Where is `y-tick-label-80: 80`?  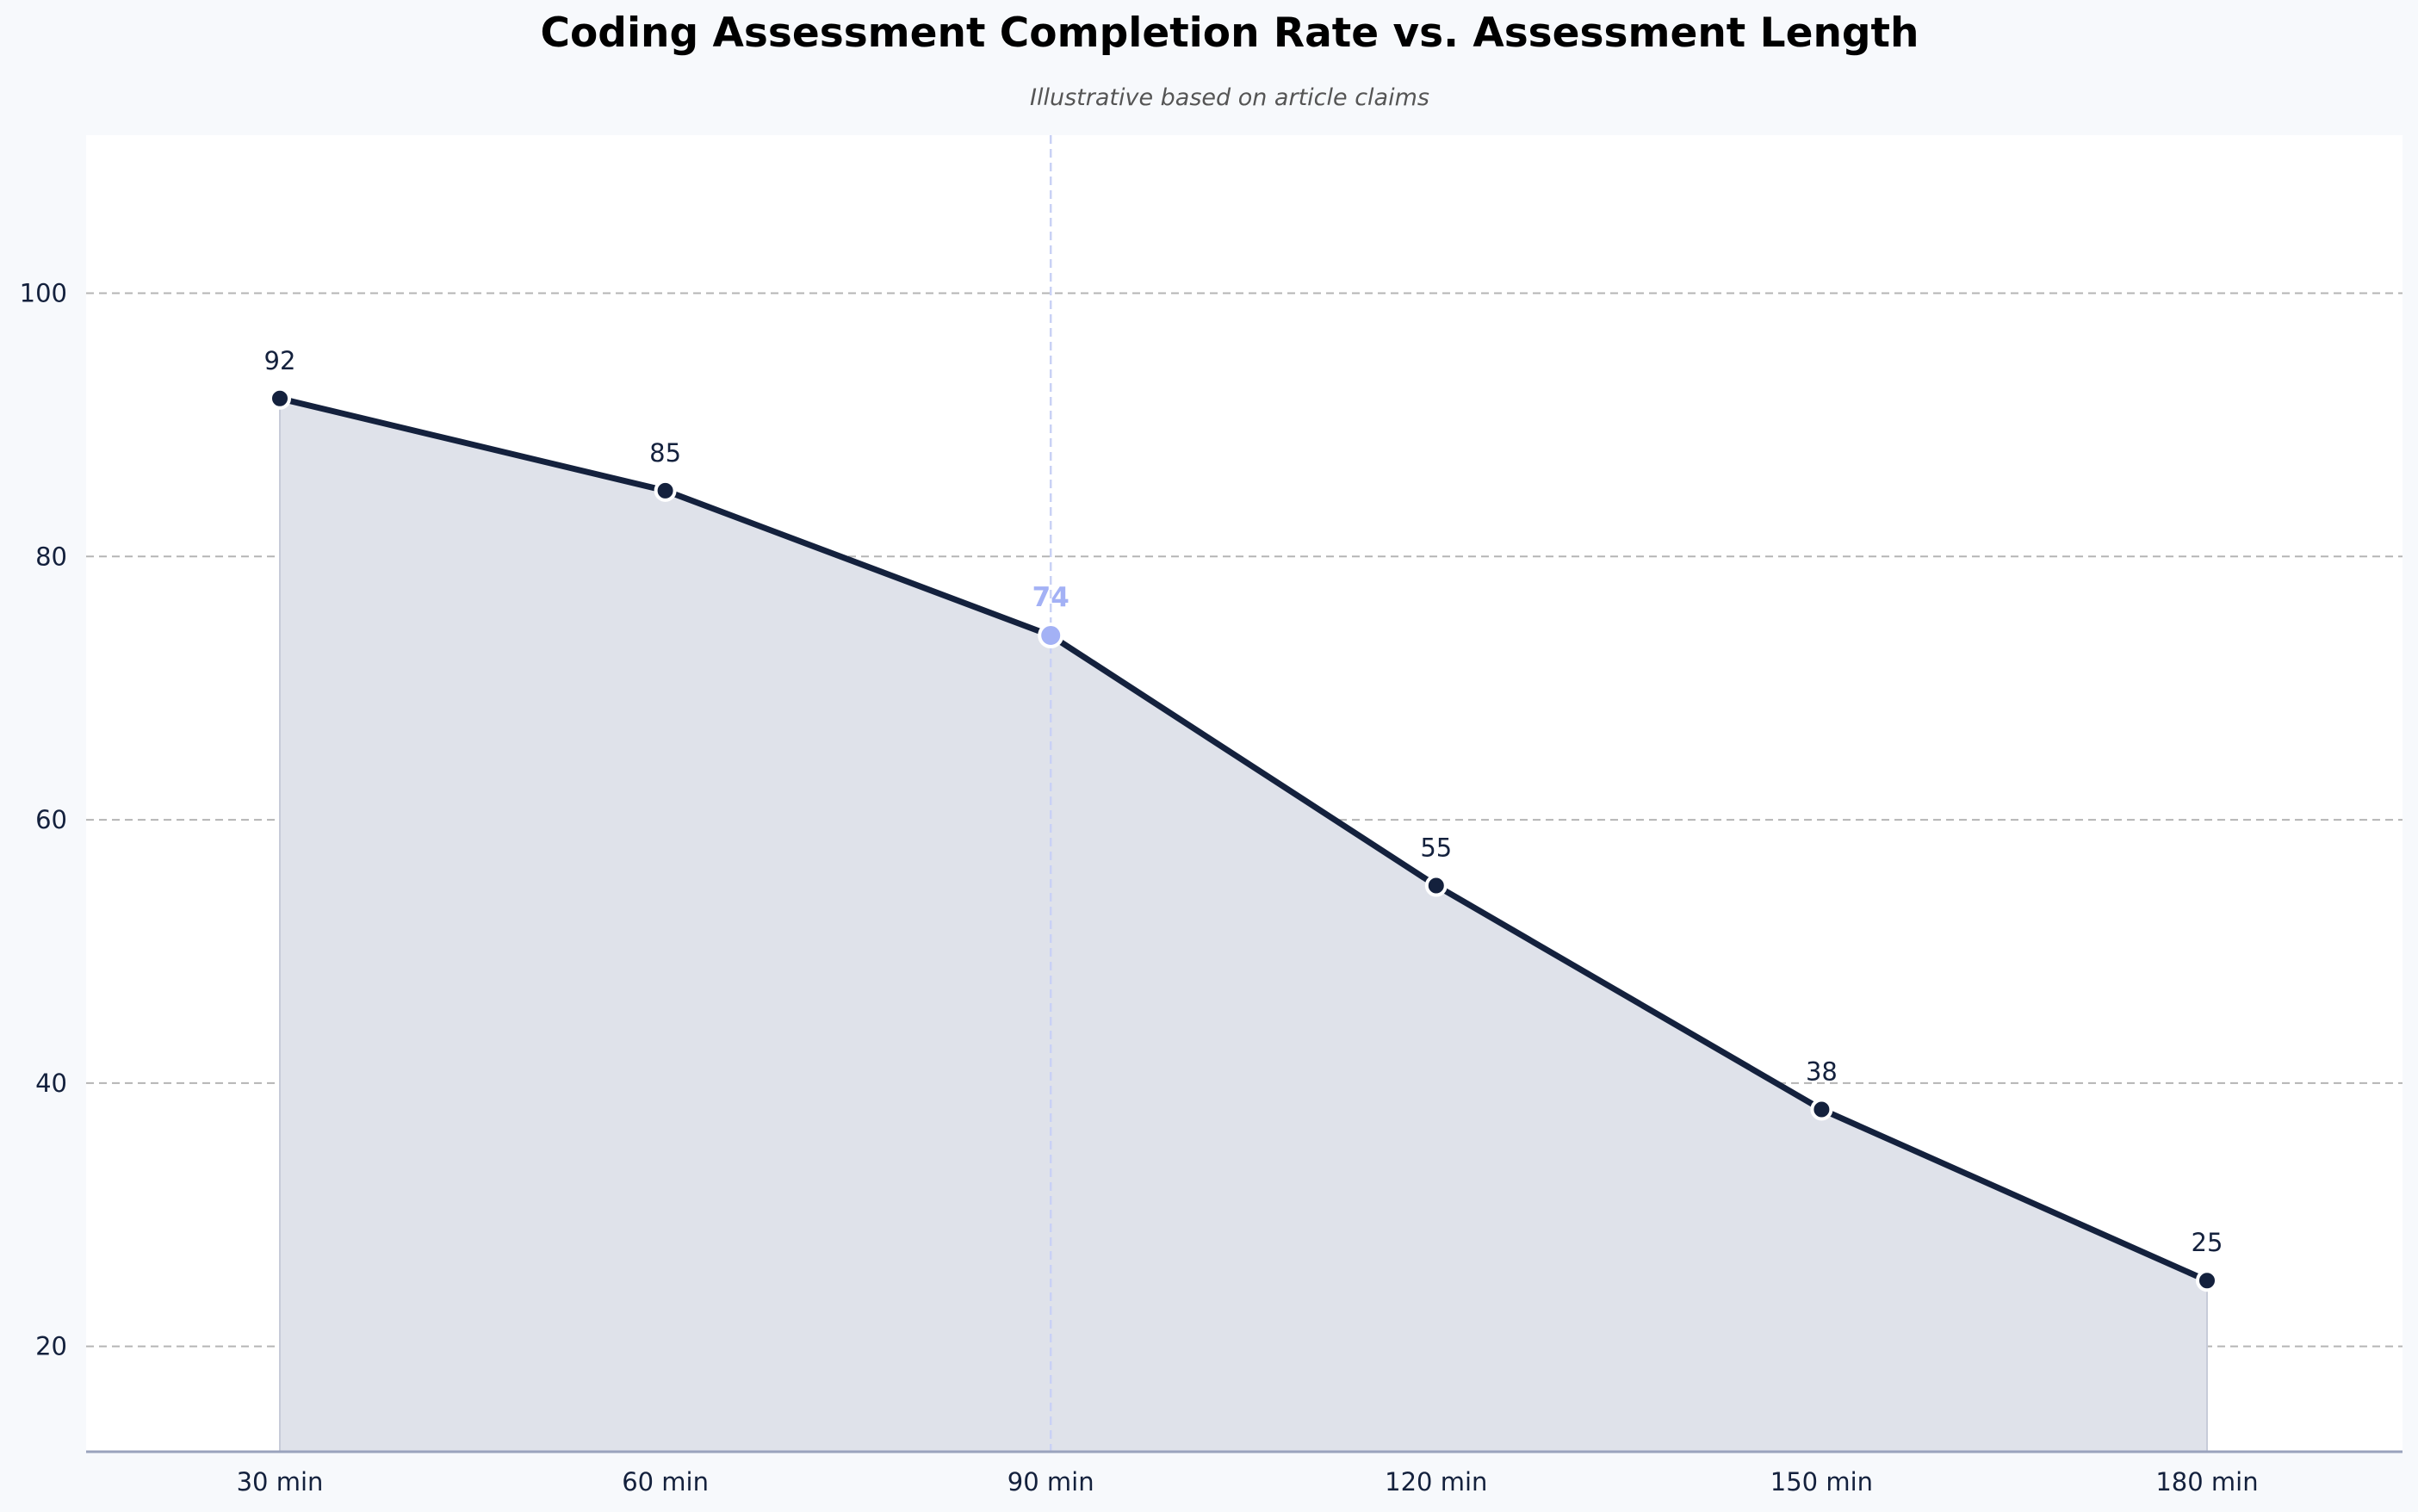
y-tick-label-80: 80 is located at coordinates (51, 556).